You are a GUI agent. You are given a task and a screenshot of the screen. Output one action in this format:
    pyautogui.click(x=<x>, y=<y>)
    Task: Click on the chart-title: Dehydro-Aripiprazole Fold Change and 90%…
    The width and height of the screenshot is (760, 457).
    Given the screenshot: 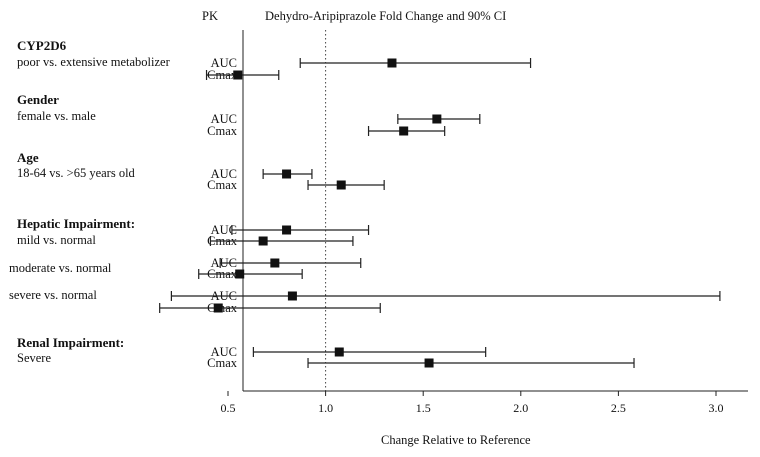 What is the action you would take?
    pyautogui.click(x=385, y=16)
    